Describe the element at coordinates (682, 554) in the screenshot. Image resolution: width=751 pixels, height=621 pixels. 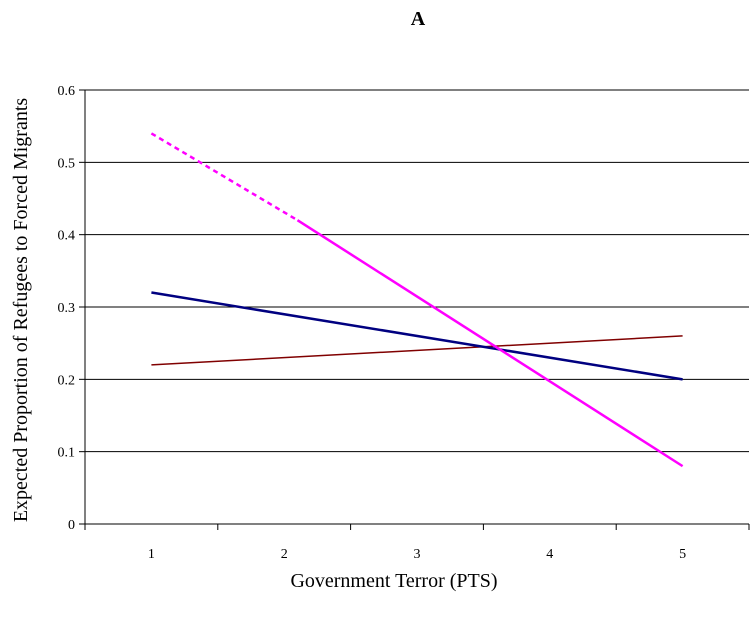
I see `x-tick-label: 5` at that location.